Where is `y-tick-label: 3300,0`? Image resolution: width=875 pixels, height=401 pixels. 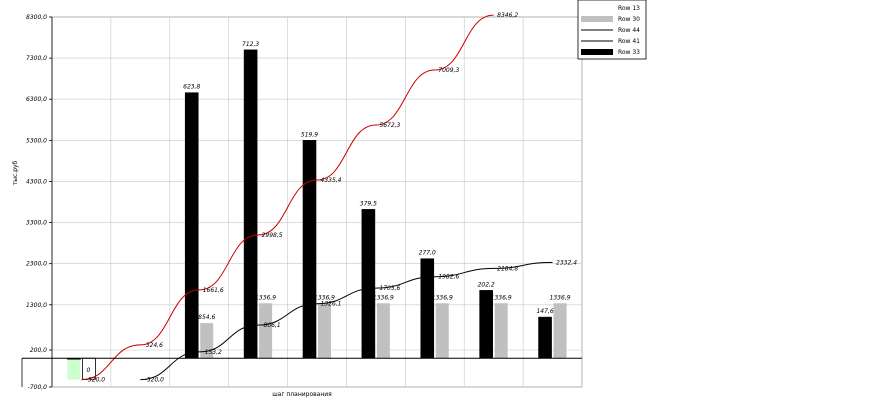 y-tick-label: 3300,0 is located at coordinates (36, 223).